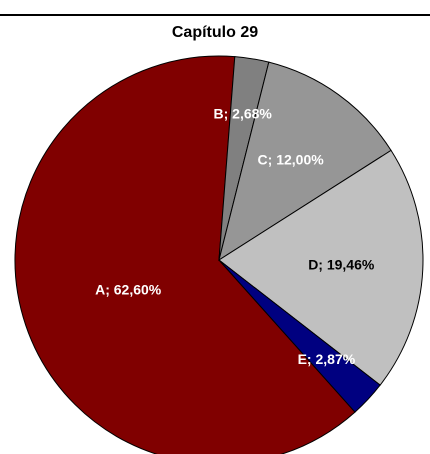 Image resolution: width=430 pixels, height=454 pixels. I want to click on data-label: D; 19,46%, so click(341, 264).